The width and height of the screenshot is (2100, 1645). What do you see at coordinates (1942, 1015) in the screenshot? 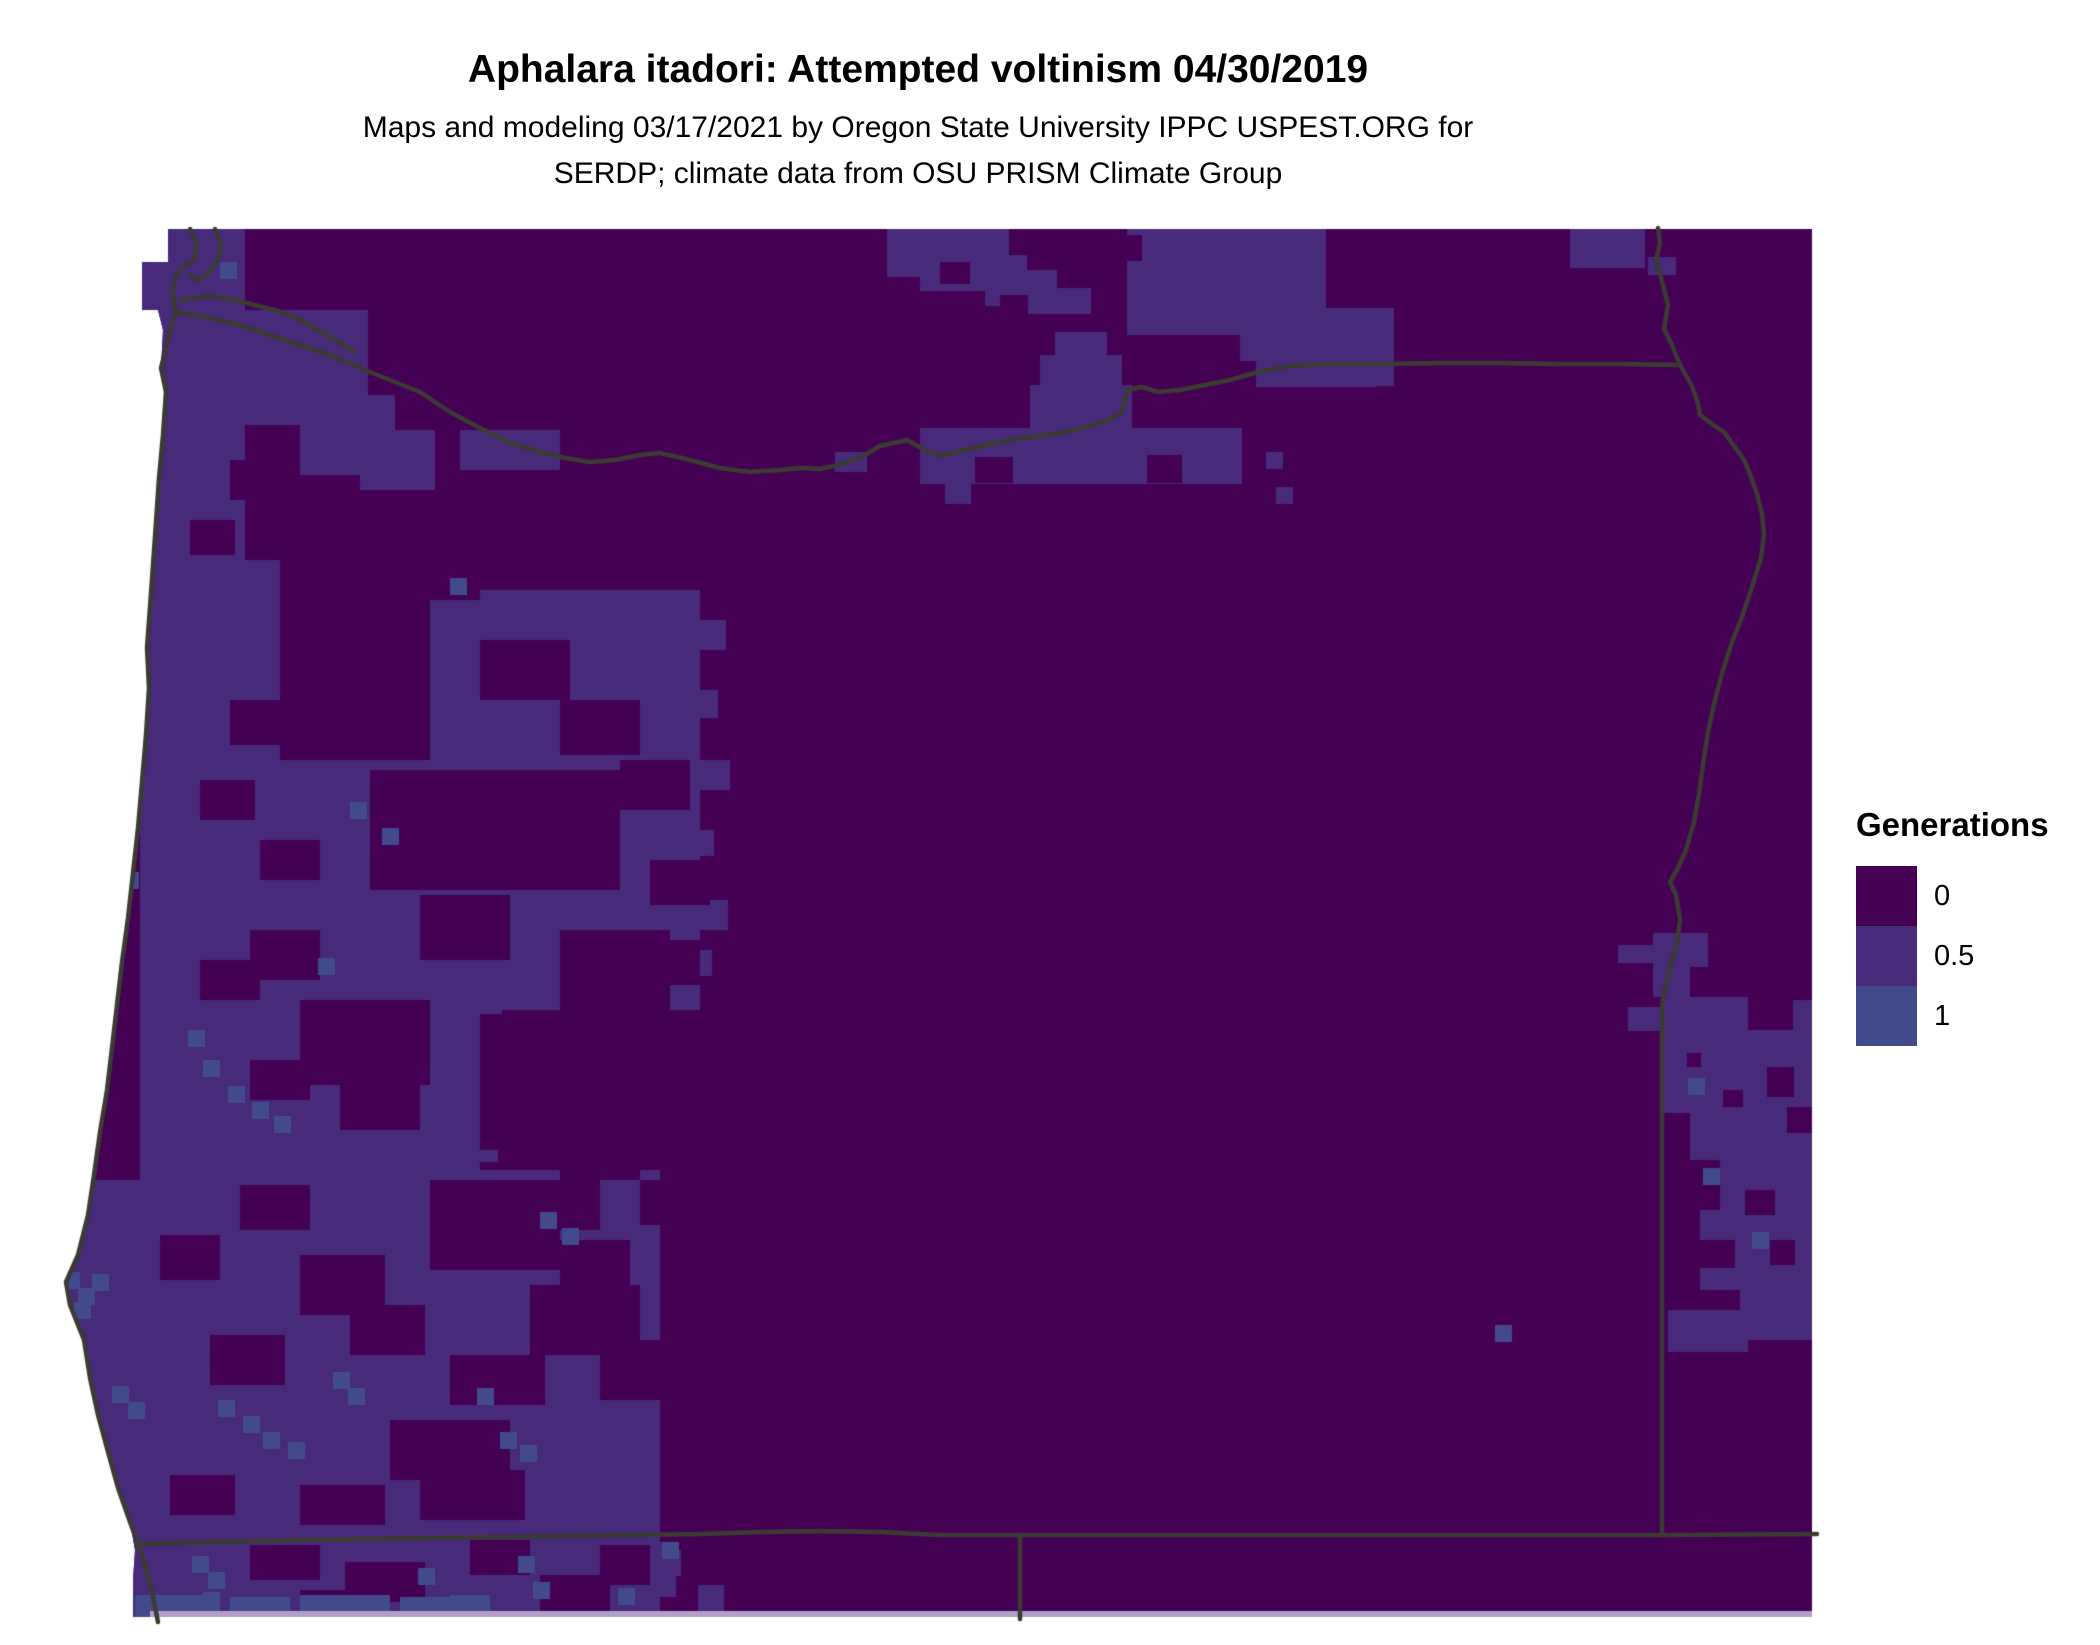
I see `legend-label-1: 1` at bounding box center [1942, 1015].